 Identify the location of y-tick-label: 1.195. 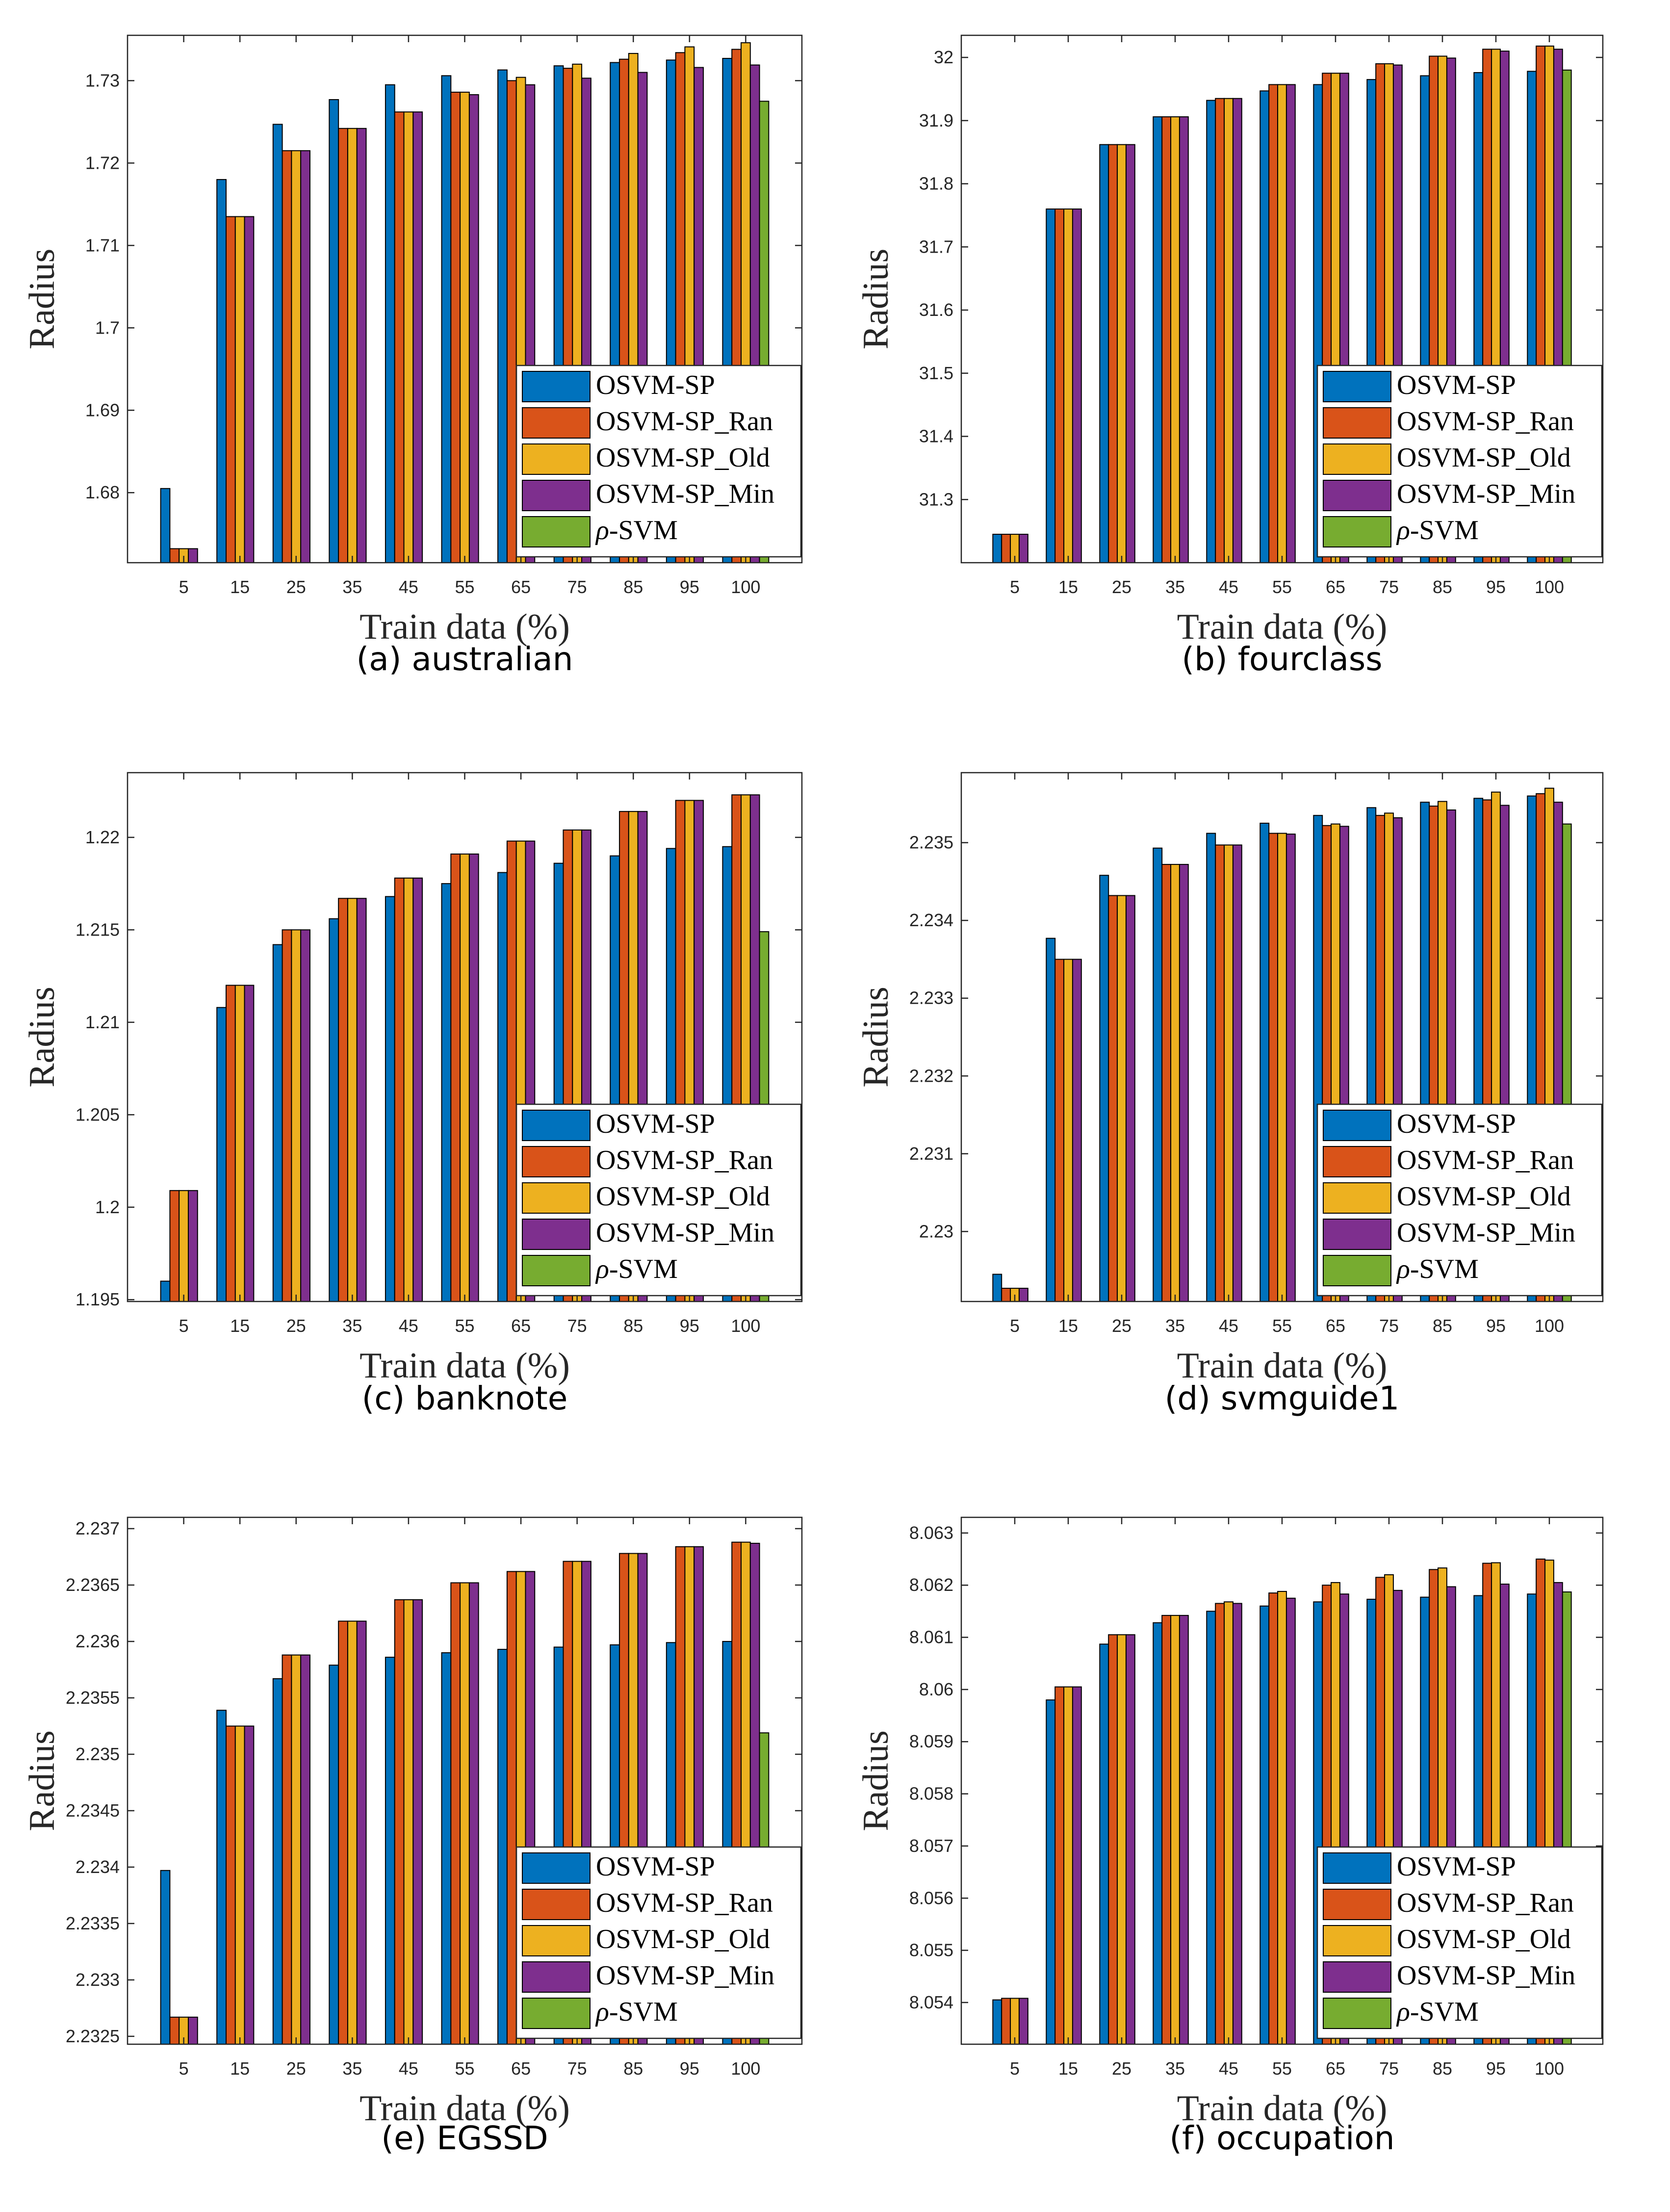
(98, 1299).